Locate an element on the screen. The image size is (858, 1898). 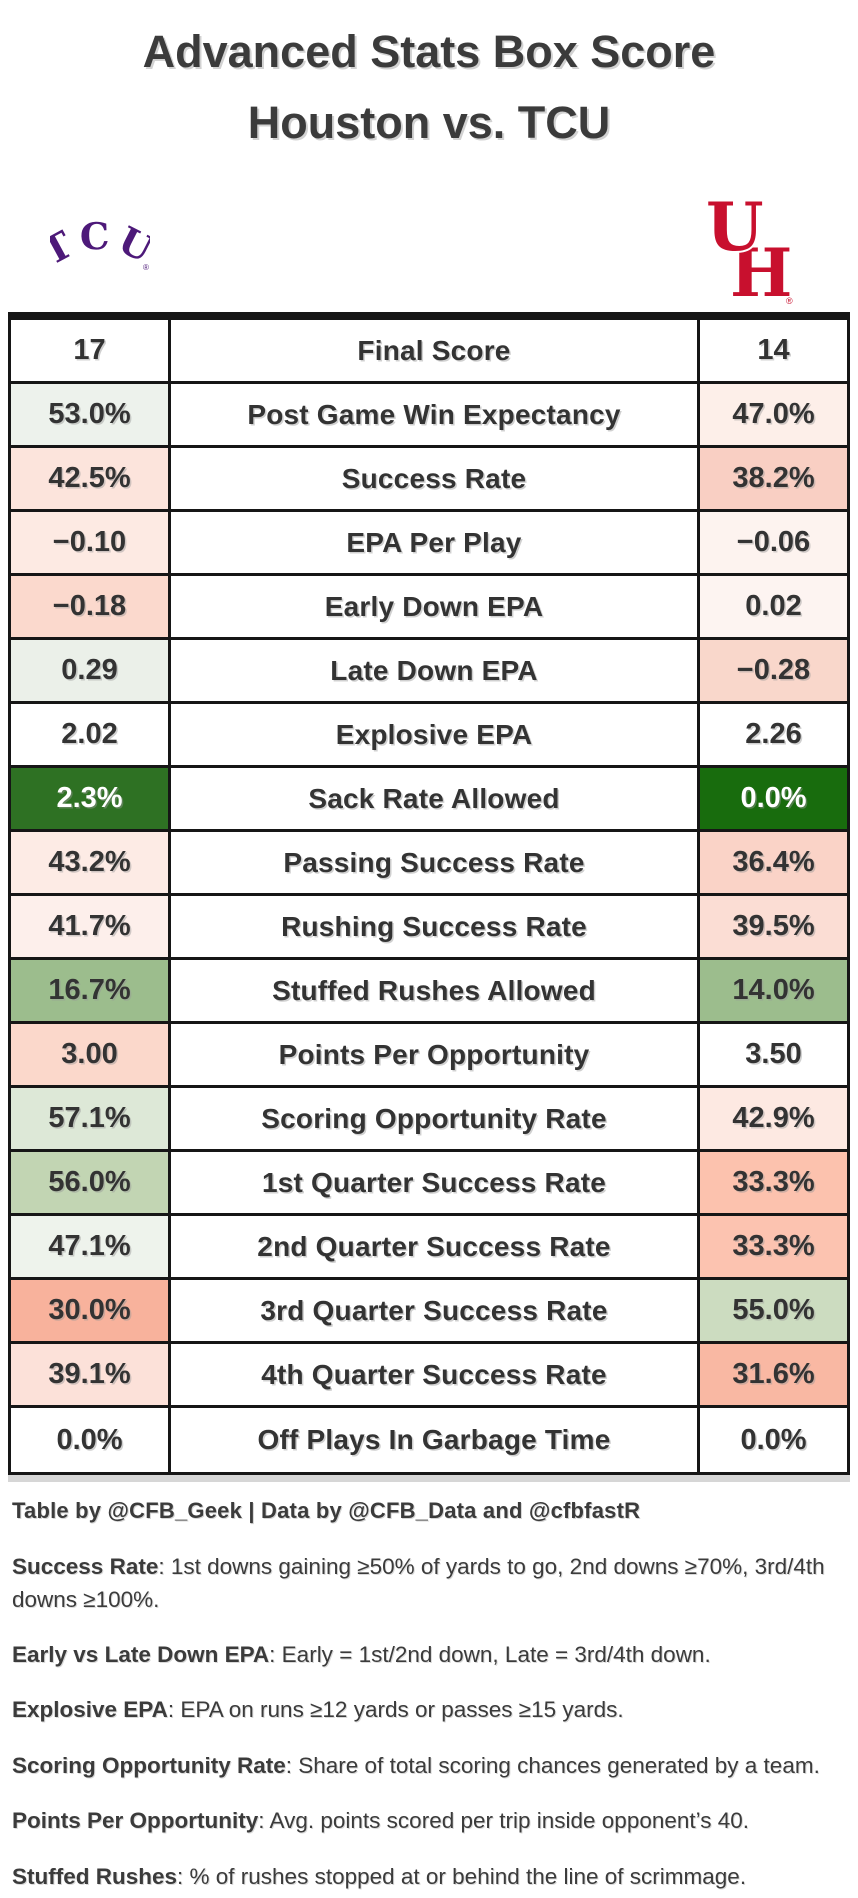
tcu-value-cell: 3.00 is located at coordinates (89, 1055).